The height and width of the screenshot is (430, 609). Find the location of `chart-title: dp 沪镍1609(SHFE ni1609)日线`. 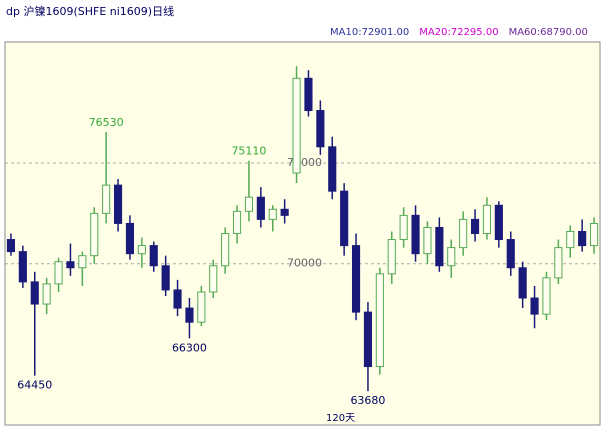

chart-title: dp 沪镍1609(SHFE ni1609)日线 is located at coordinates (90, 11).